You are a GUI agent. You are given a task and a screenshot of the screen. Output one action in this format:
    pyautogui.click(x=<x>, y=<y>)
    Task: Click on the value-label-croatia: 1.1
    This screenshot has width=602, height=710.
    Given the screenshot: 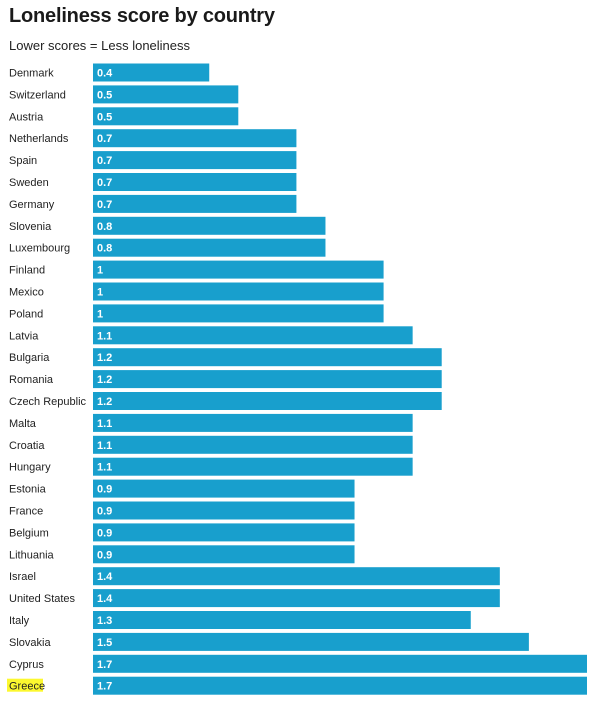 What is the action you would take?
    pyautogui.click(x=104, y=446)
    